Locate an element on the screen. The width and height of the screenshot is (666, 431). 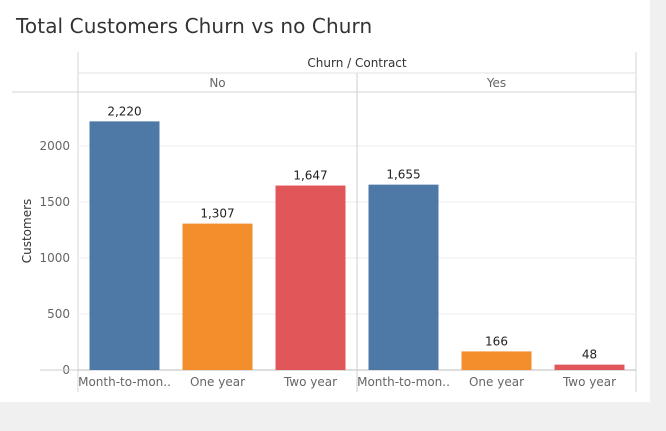
panel-header-no: No is located at coordinates (217, 83).